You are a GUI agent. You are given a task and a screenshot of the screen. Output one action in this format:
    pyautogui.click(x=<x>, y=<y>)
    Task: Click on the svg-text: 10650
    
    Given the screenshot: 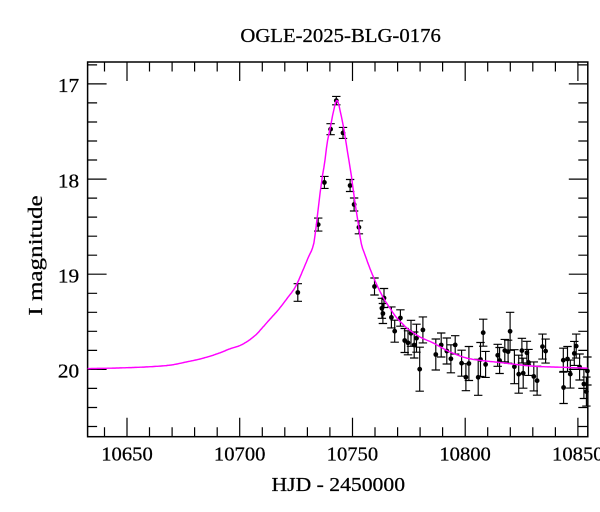 What is the action you would take?
    pyautogui.click(x=127, y=455)
    